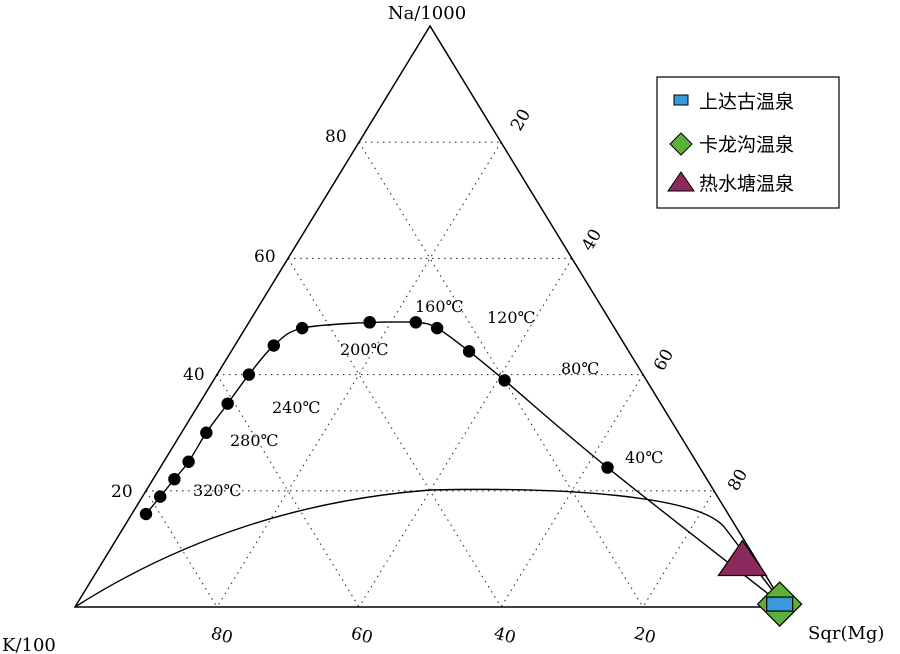 This screenshot has width=900, height=654. Describe the element at coordinates (746, 145) in the screenshot. I see `legend-label-1: 卡龙沟温泉` at that location.